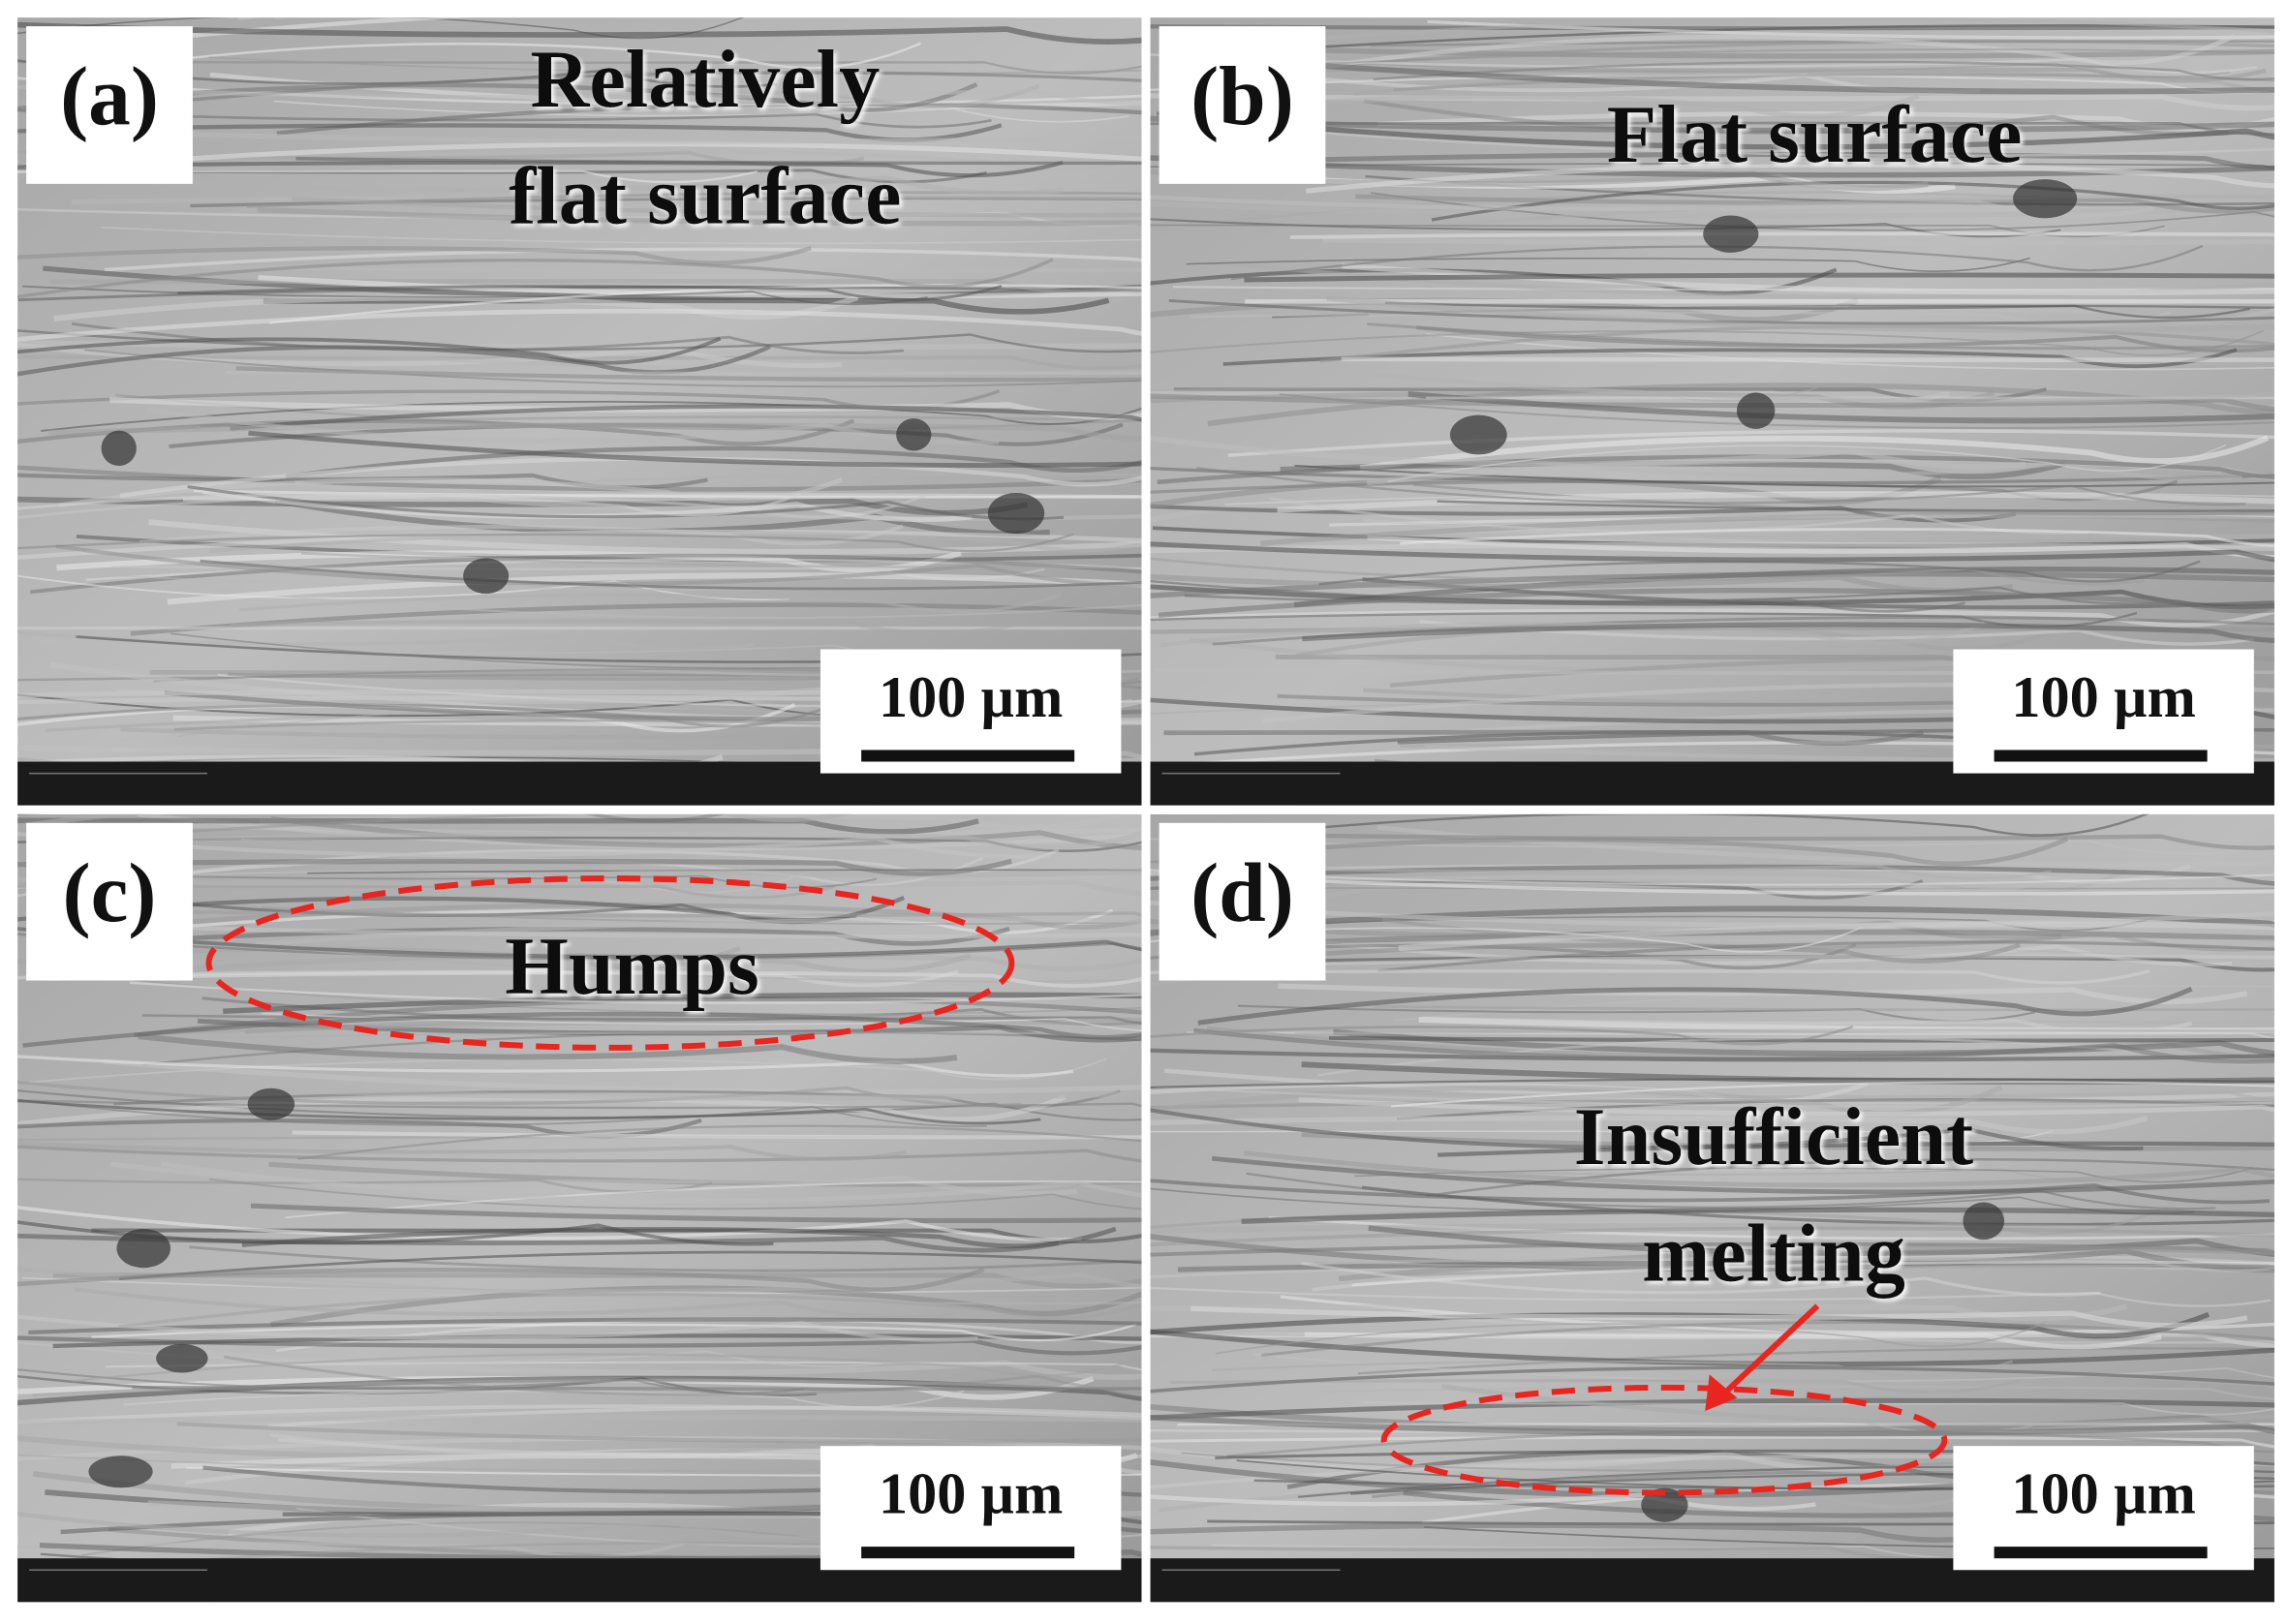 Image resolution: width=2289 pixels, height=1624 pixels. Describe the element at coordinates (1721, 1393) in the screenshot. I see `arrow-head` at that location.